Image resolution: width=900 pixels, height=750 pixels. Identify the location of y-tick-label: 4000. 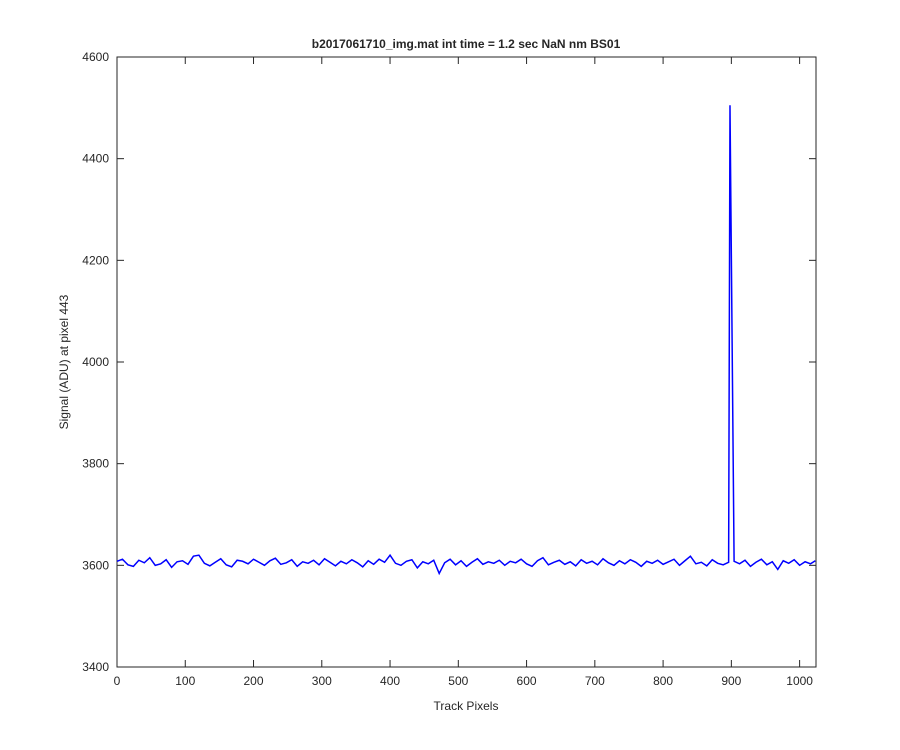
(95, 362).